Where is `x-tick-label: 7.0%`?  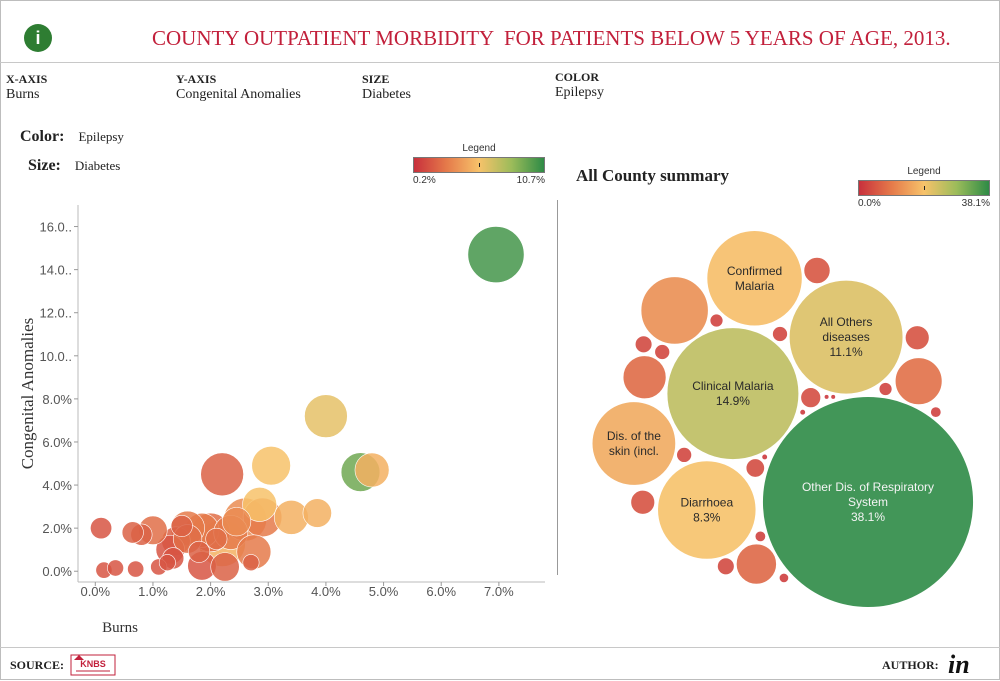 x-tick-label: 7.0% is located at coordinates (499, 591).